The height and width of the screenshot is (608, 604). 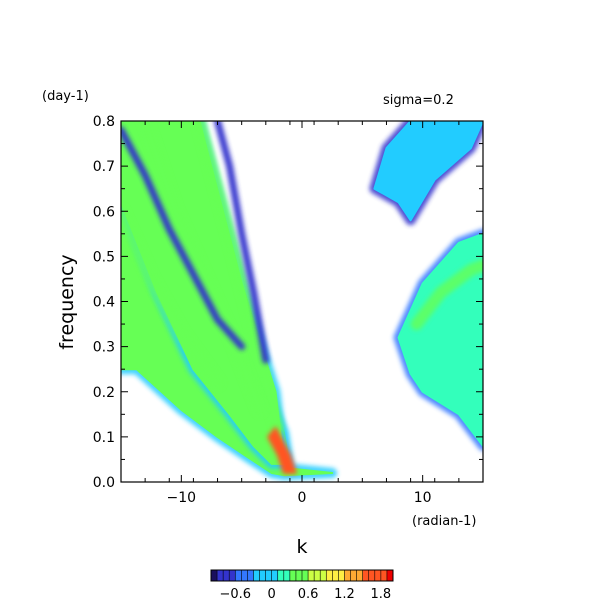 What do you see at coordinates (302, 585) in the screenshot?
I see `colorbar: −0.6 0 0.6 1.2 1.8` at bounding box center [302, 585].